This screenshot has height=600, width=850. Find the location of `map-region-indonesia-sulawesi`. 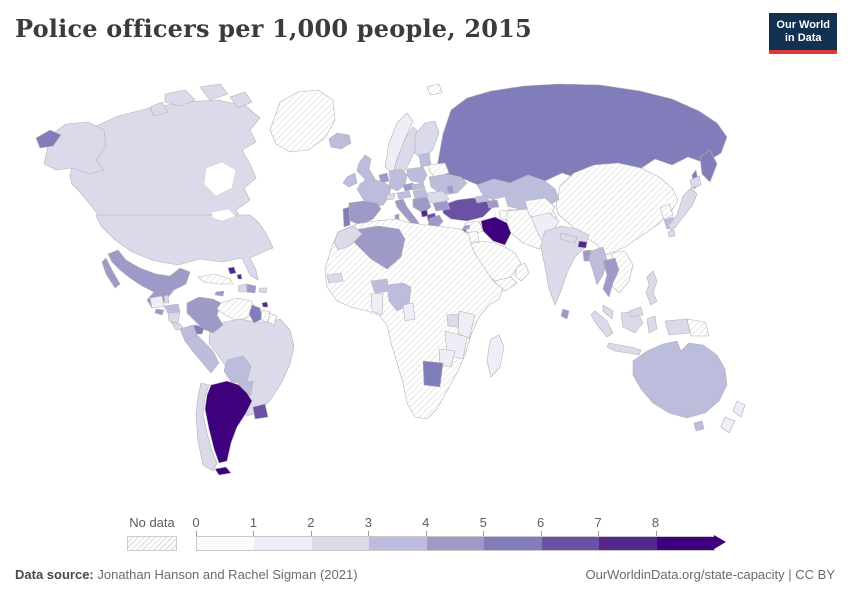

map-region-indonesia-sulawesi is located at coordinates (652, 324).